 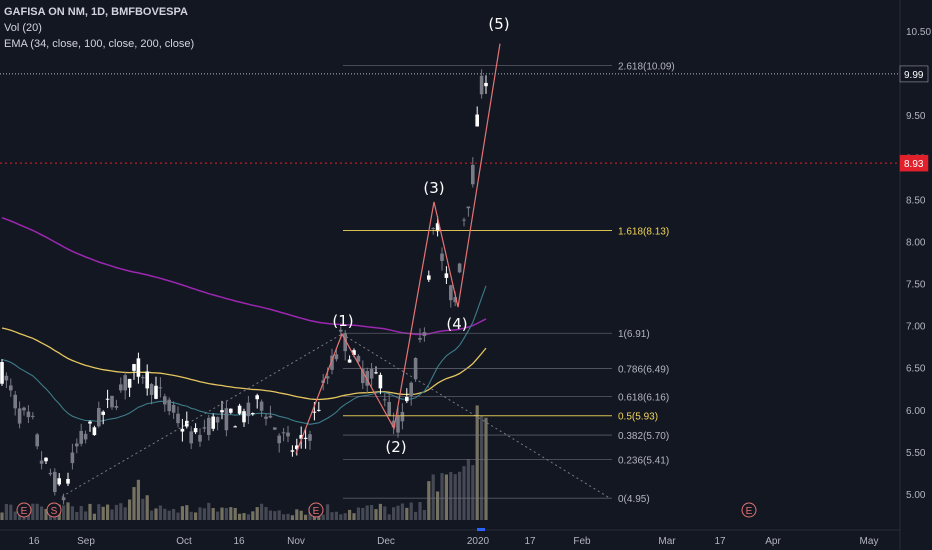 I want to click on fib-level-label: 0.5(5.93), so click(x=638, y=417).